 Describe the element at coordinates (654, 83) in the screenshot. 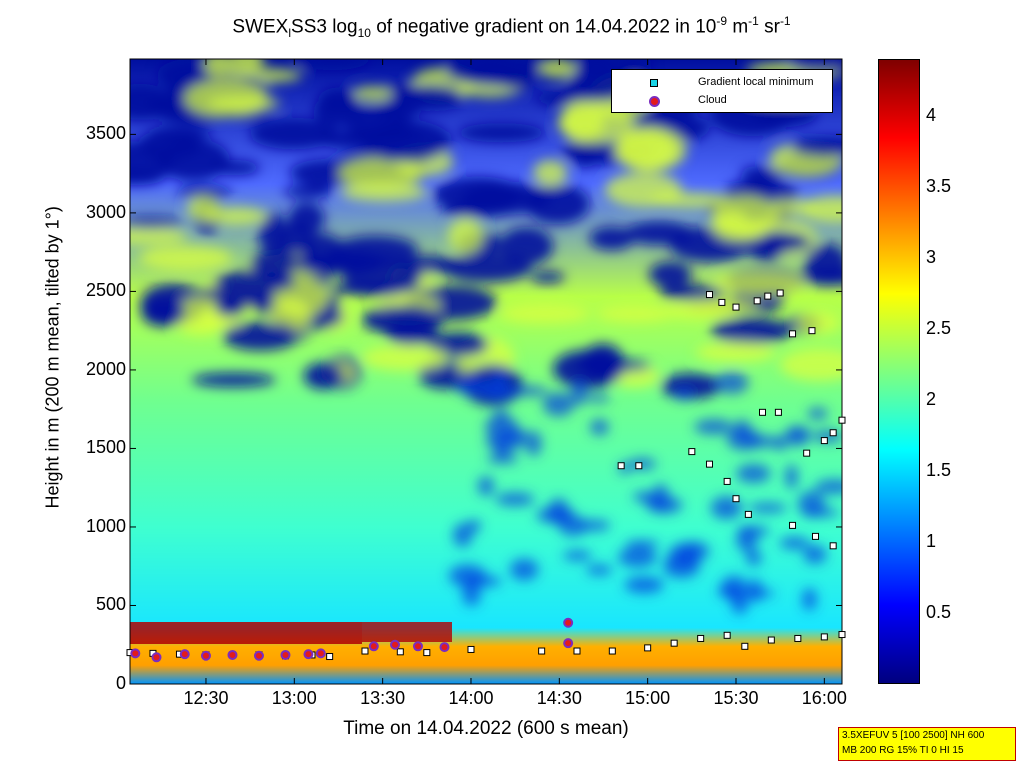

I see `square-marker-icon` at that location.